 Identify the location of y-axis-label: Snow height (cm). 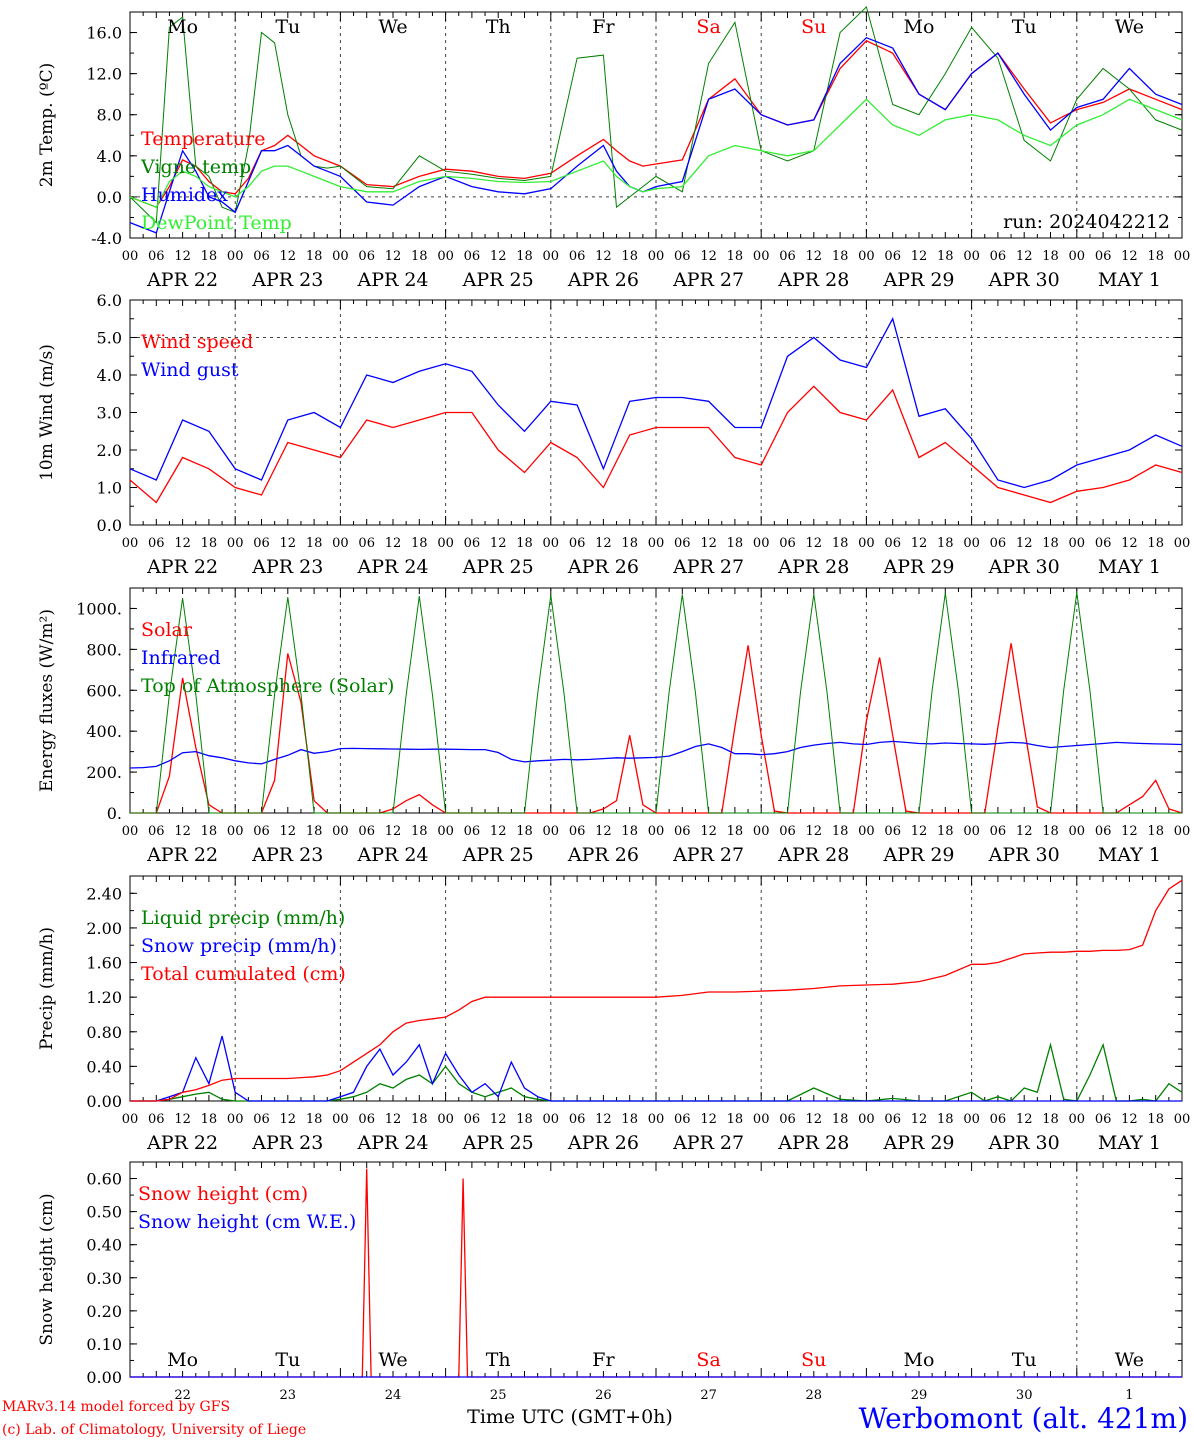
(47, 1269).